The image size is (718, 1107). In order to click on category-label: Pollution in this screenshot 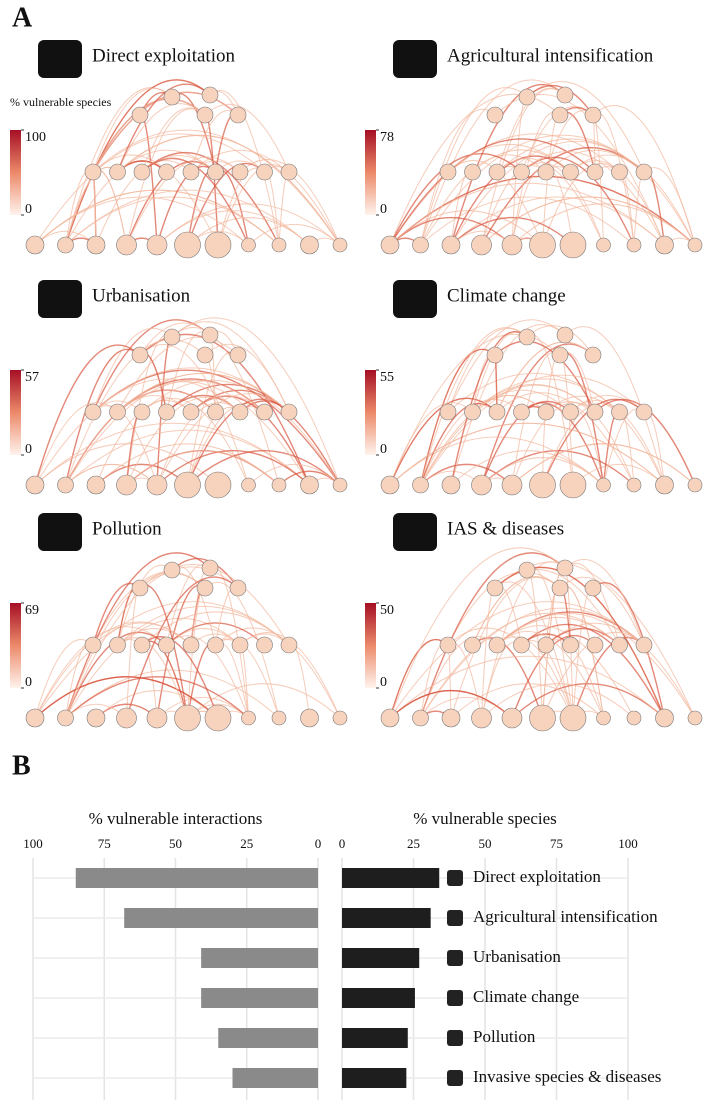, I will do `click(504, 1036)`.